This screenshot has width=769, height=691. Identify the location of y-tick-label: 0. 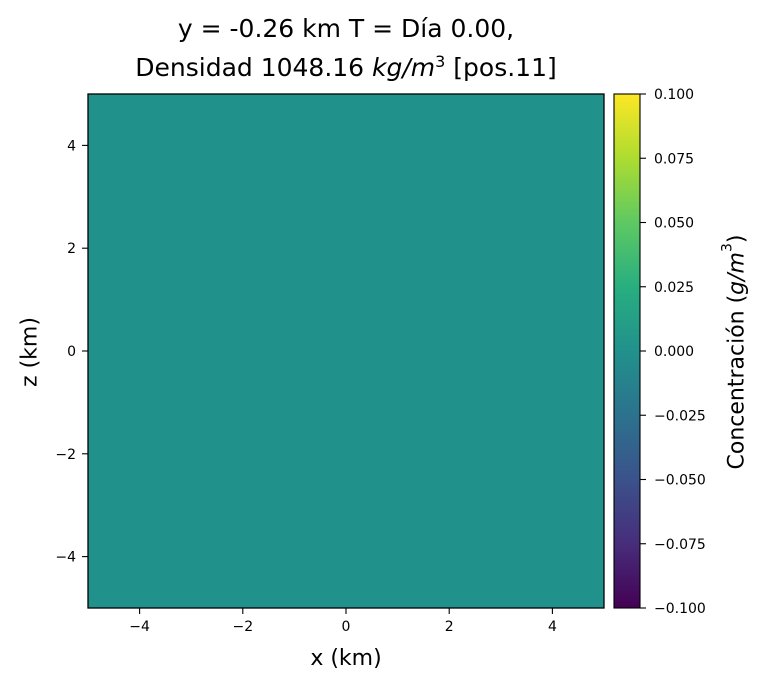
(71, 352).